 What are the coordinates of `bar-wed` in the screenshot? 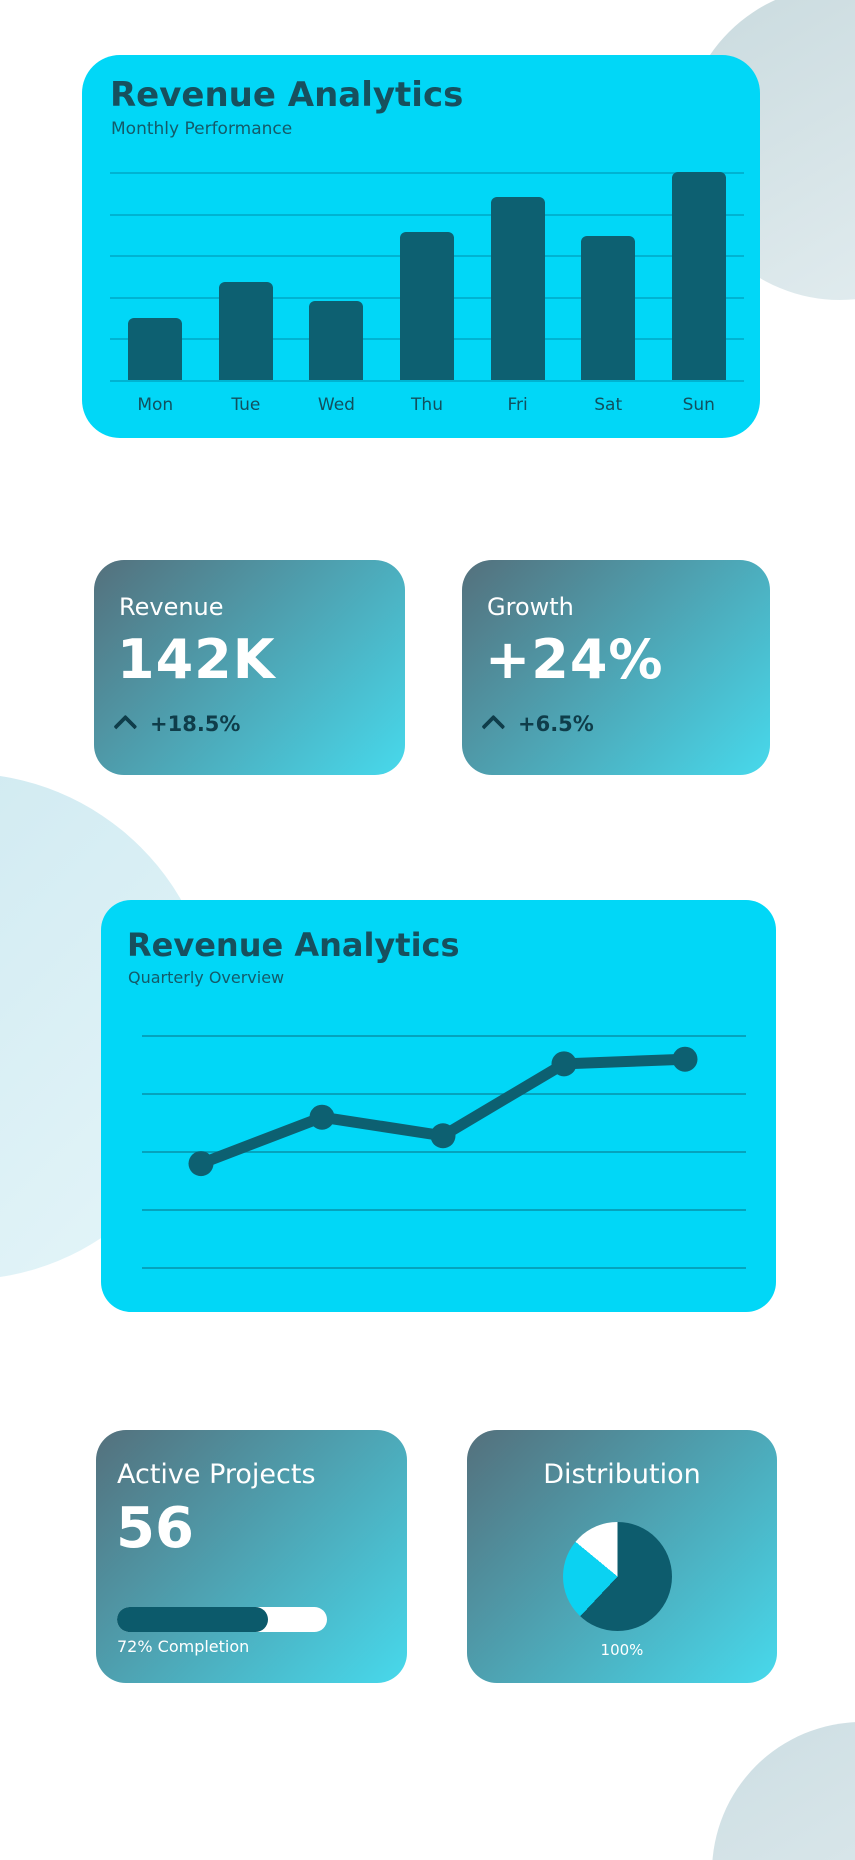 It's located at (336, 340).